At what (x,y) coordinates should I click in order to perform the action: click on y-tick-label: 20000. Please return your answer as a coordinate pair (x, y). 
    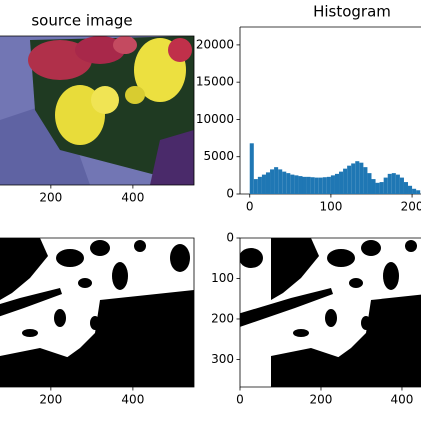
    Looking at the image, I should click on (215, 44).